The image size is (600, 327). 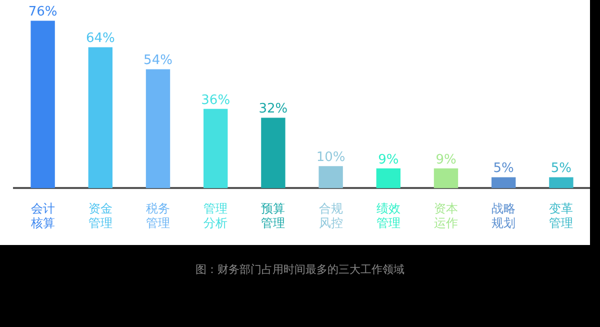 I want to click on x-tick-label: 战略规划, so click(x=504, y=216).